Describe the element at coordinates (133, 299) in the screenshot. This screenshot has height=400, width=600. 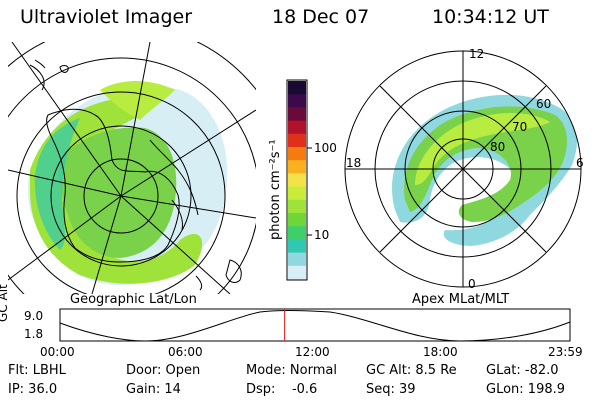
I see `left-panel-caption: Geographic Lat/Lon` at that location.